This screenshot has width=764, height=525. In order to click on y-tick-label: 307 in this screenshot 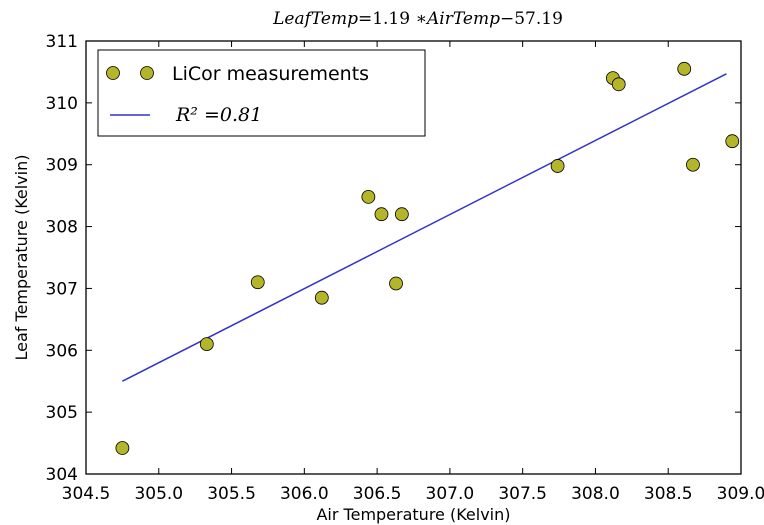, I will do `click(62, 289)`.